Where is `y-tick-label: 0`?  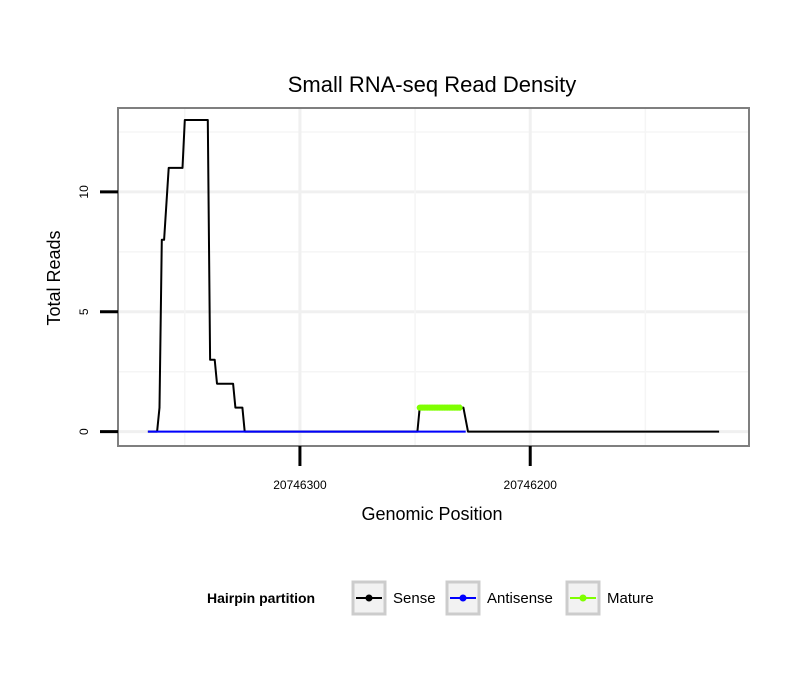 y-tick-label: 0 is located at coordinates (84, 431).